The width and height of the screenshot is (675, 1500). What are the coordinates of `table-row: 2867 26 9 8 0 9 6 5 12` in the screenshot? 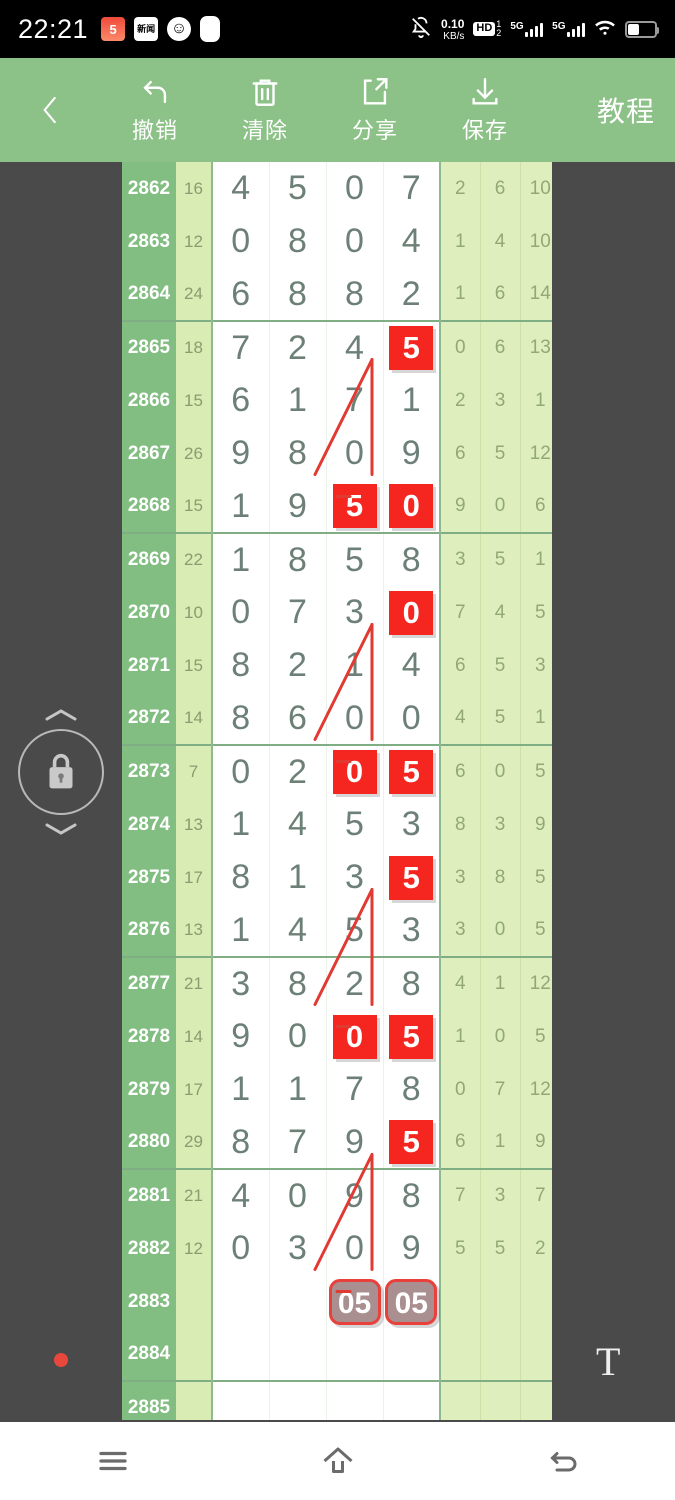 It's located at (337, 453).